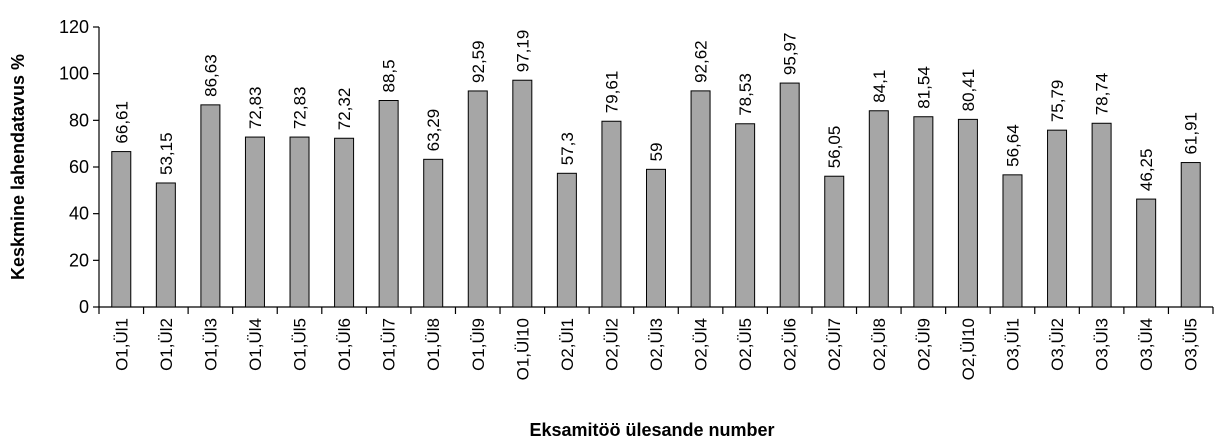  What do you see at coordinates (1102, 94) in the screenshot?
I see `data-label: 78,74` at bounding box center [1102, 94].